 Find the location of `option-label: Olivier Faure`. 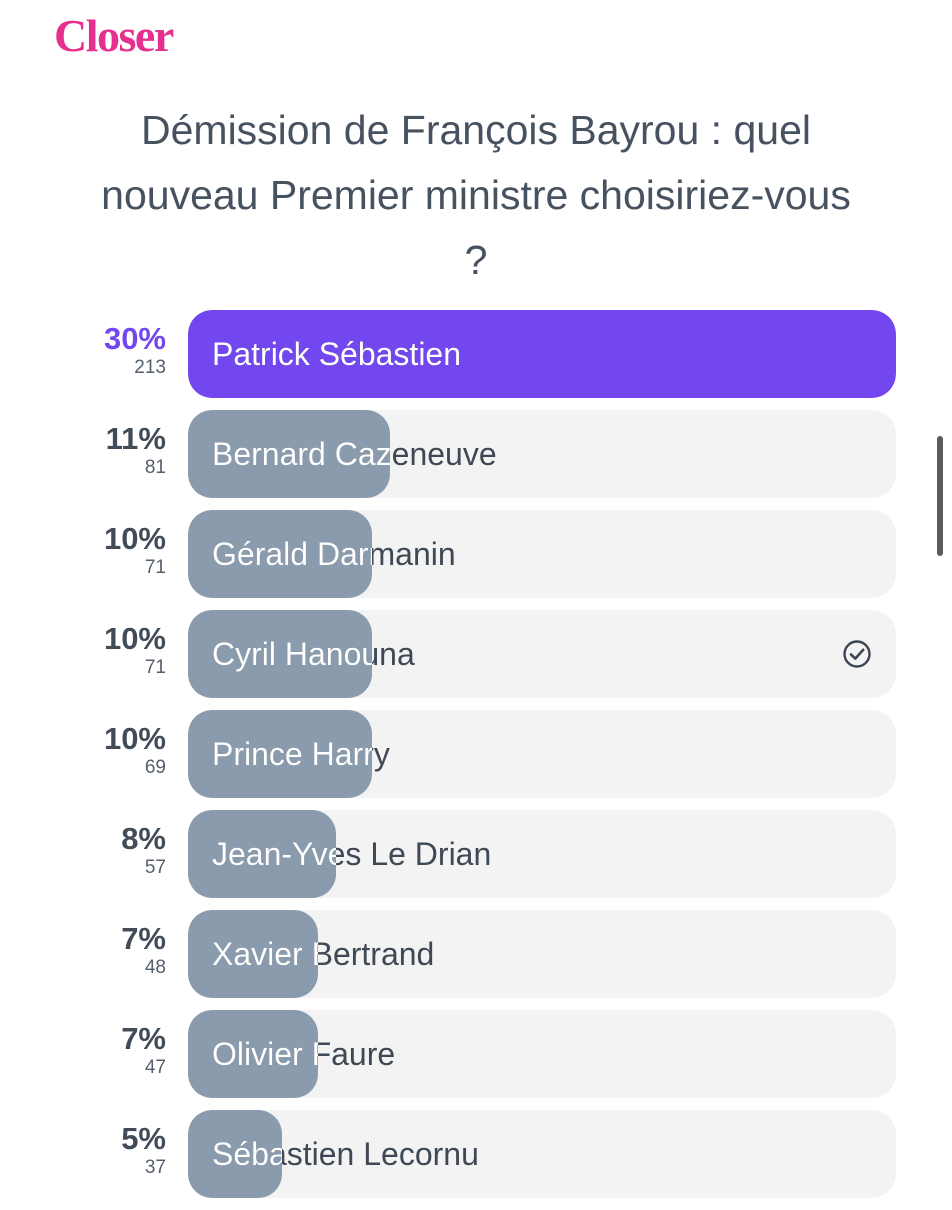

option-label: Olivier Faure is located at coordinates (304, 1054).